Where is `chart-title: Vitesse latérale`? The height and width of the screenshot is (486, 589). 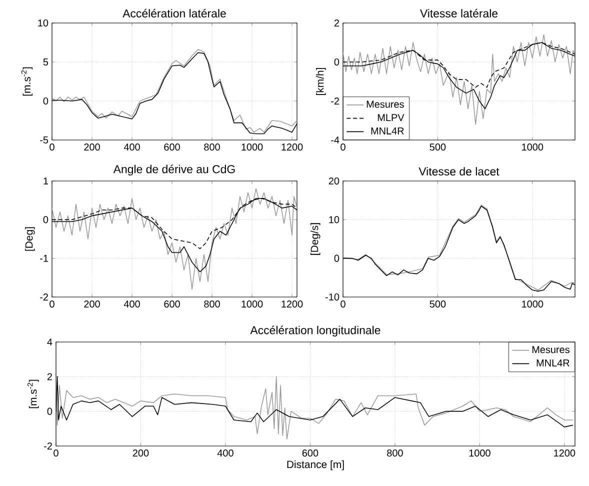
chart-title: Vitesse latérale is located at coordinates (459, 13).